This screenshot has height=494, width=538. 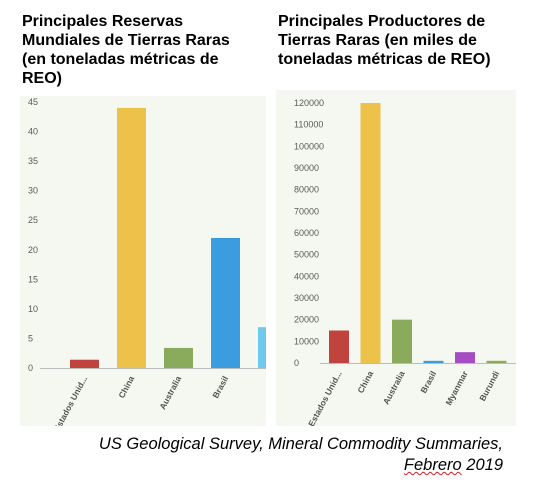 What do you see at coordinates (306, 168) in the screenshot?
I see `producers-y-tick-label: 90000` at bounding box center [306, 168].